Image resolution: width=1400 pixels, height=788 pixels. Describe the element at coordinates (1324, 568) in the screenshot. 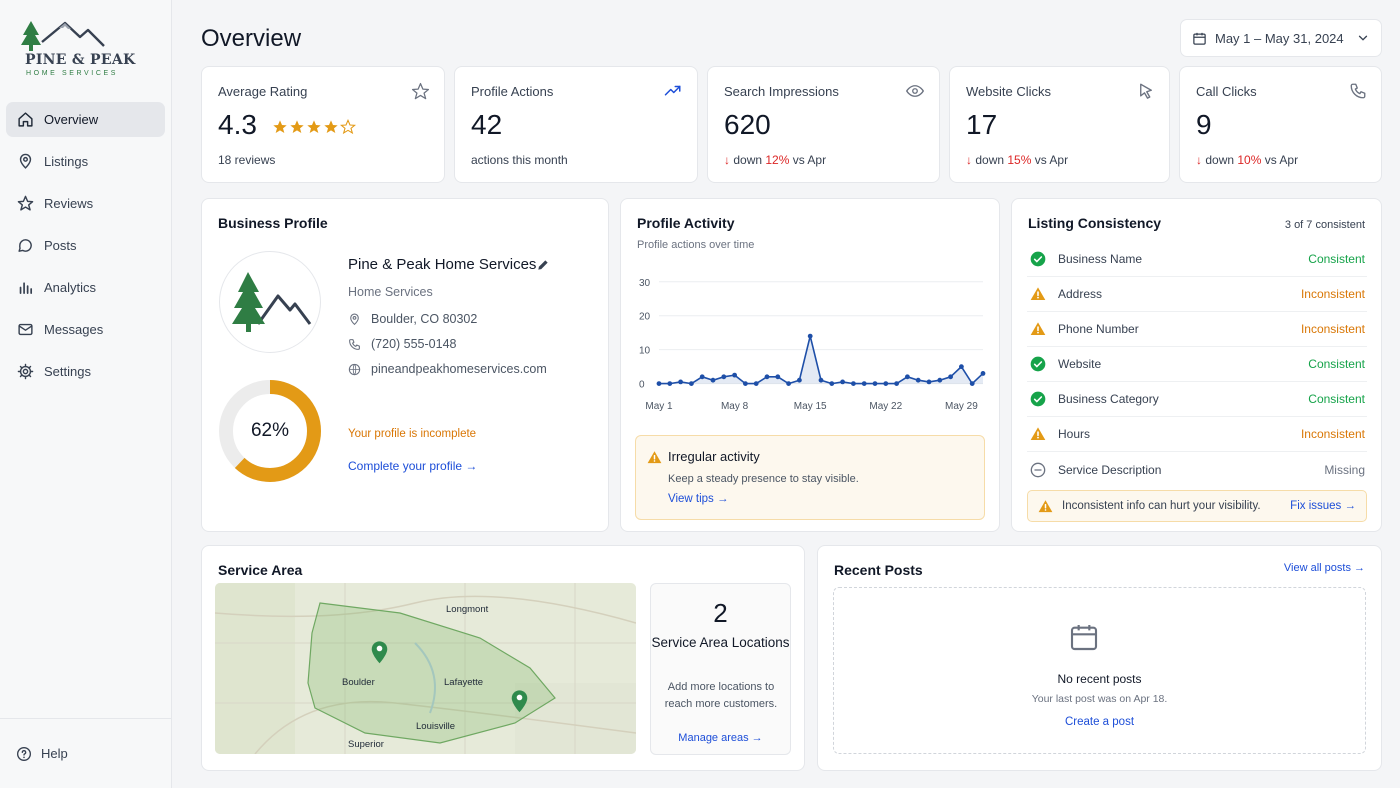

I see `view-all-posts-link: View all posts →` at that location.